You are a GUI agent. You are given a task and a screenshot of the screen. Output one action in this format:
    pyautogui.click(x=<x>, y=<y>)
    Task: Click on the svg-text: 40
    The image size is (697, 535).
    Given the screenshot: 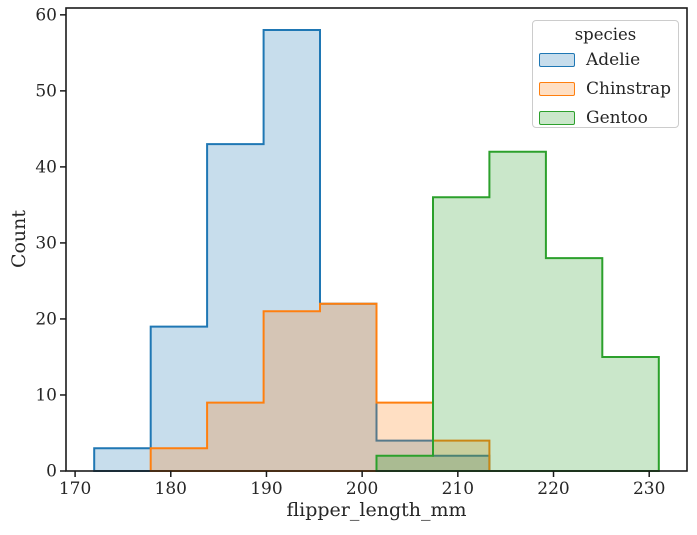 What is the action you would take?
    pyautogui.click(x=46, y=167)
    